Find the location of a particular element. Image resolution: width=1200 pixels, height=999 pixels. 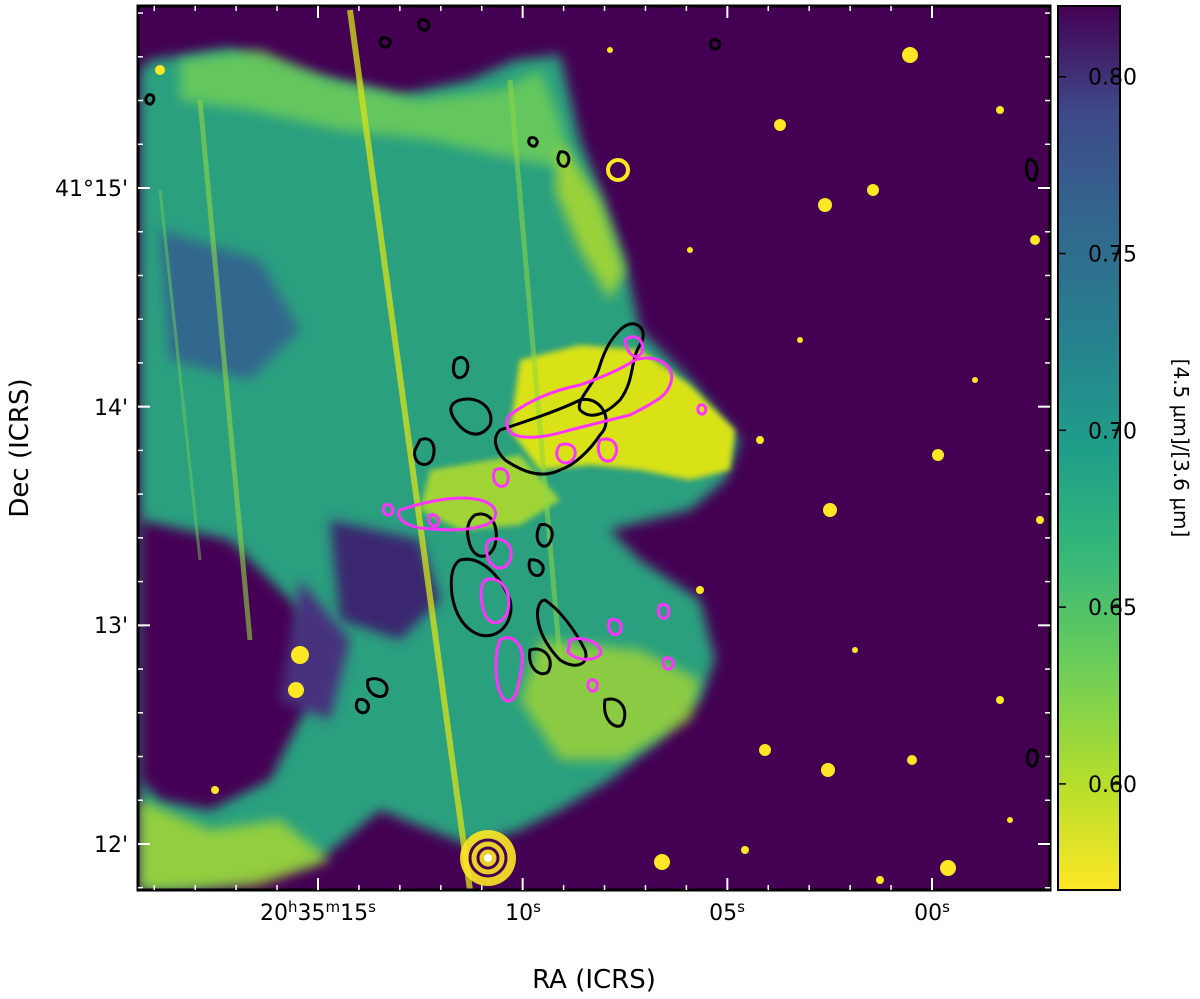

x-tick-label-15s: 20h35m15s is located at coordinates (318, 912).